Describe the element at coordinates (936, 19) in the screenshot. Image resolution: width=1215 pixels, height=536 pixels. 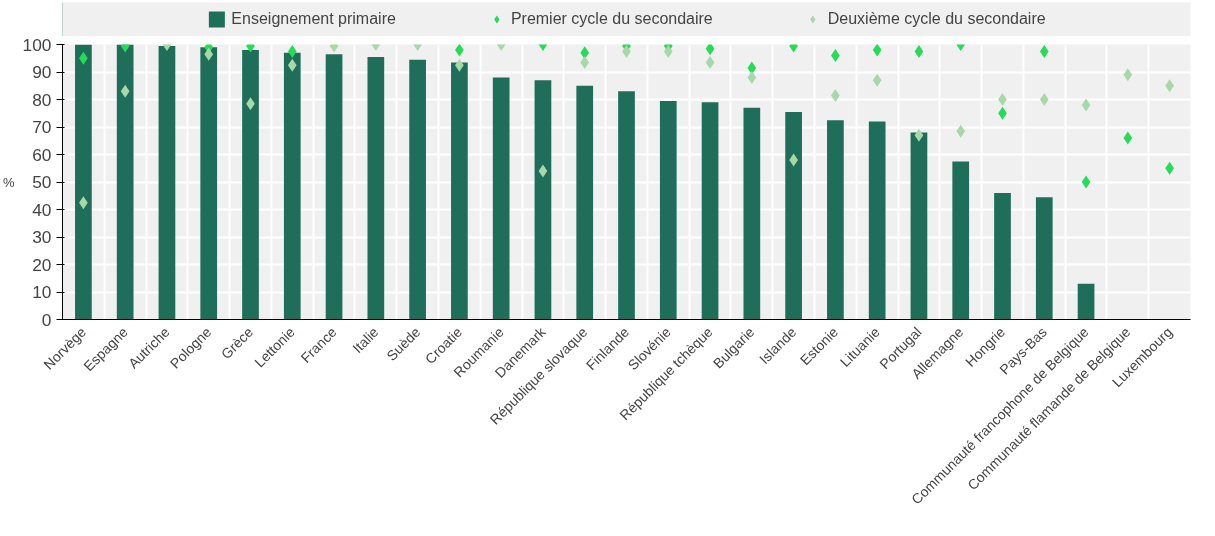
I see `legend-label: Deuxième cycle du secondaire` at that location.